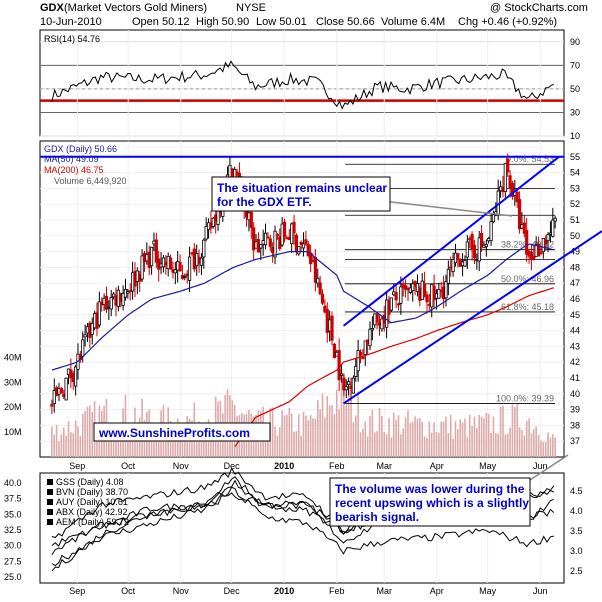 The image size is (602, 602). What do you see at coordinates (430, 489) in the screenshot?
I see `annotation-volume-line1: The volume was lower during the` at bounding box center [430, 489].